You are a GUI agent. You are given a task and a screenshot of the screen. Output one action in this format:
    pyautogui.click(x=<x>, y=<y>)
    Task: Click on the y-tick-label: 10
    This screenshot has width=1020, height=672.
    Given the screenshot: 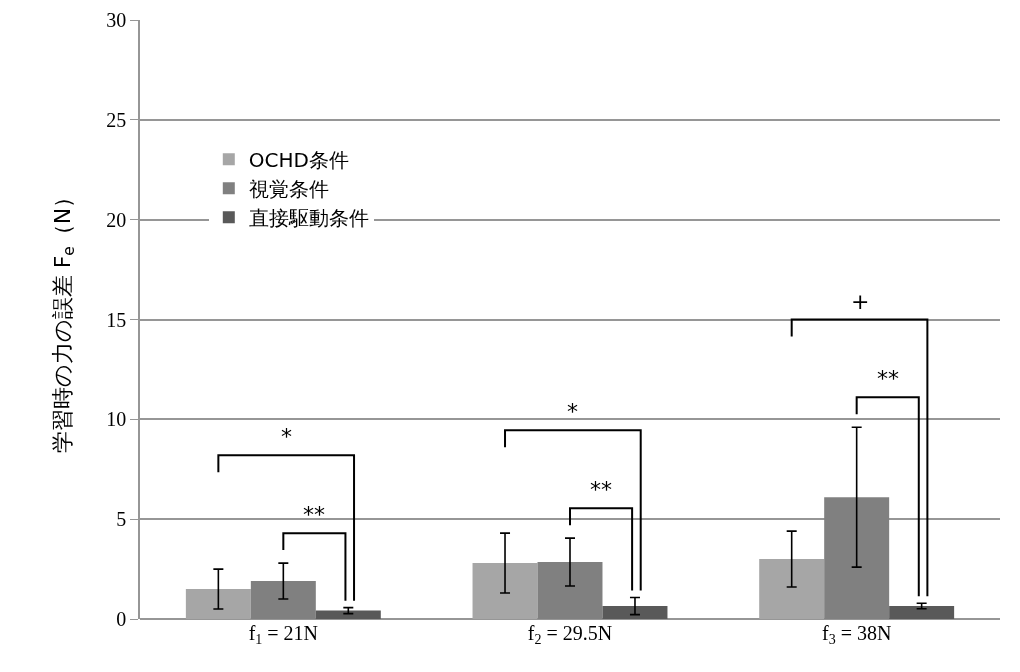 What is the action you would take?
    pyautogui.click(x=116, y=419)
    